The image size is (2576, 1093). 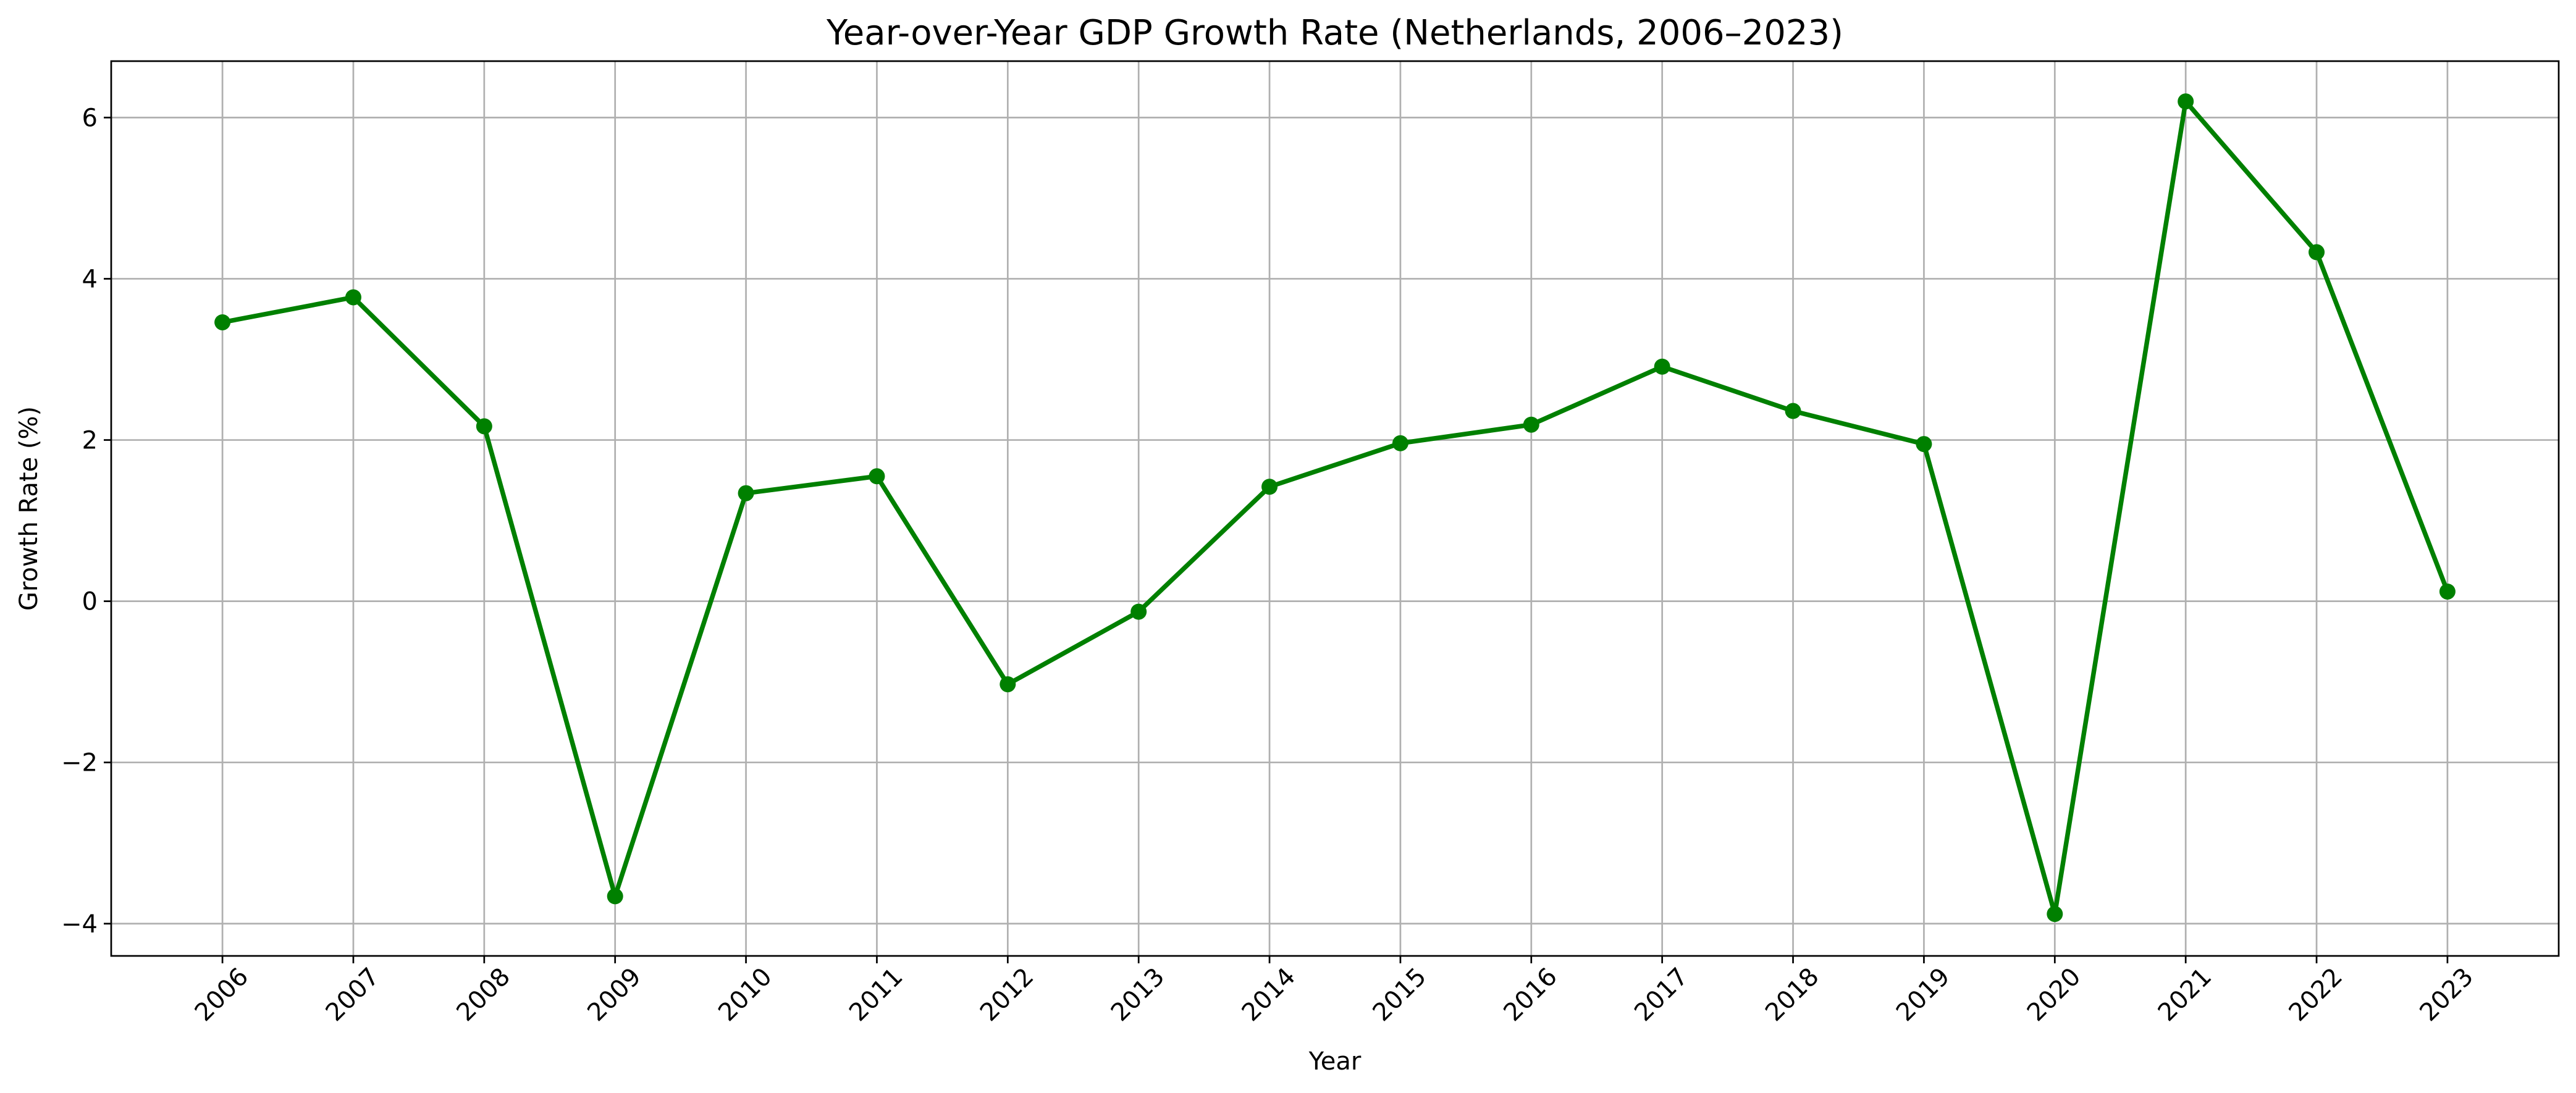 I want to click on x-tick-label: 2015, so click(x=1399, y=995).